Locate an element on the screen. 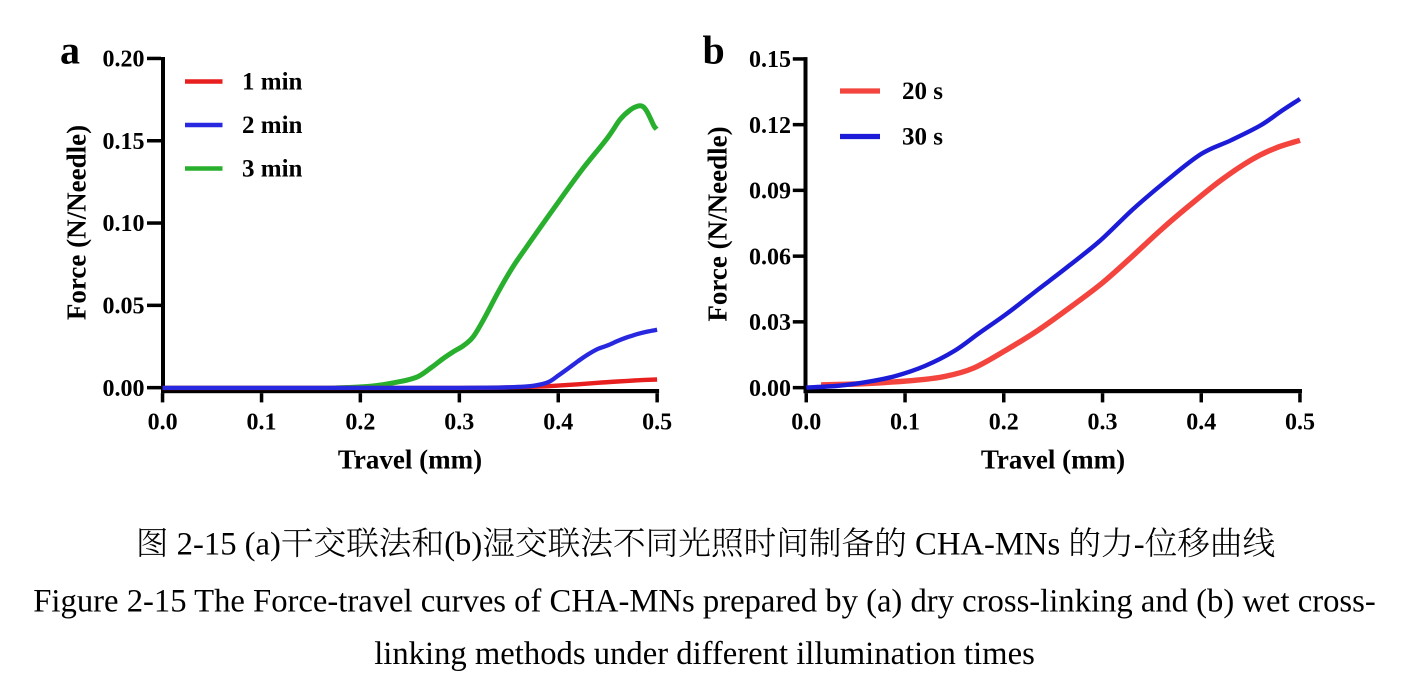 The height and width of the screenshot is (698, 1407). svg-text: 20 s is located at coordinates (922, 91).